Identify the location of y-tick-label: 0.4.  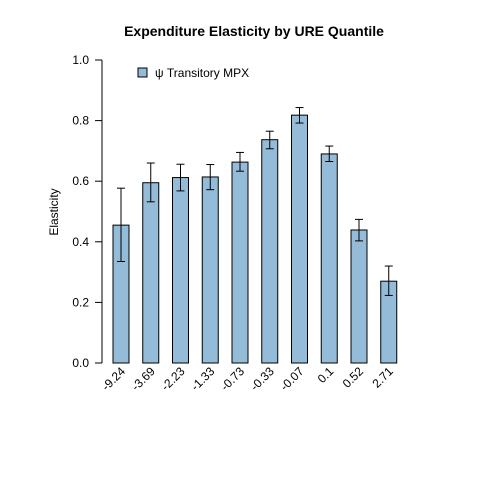
(80, 242).